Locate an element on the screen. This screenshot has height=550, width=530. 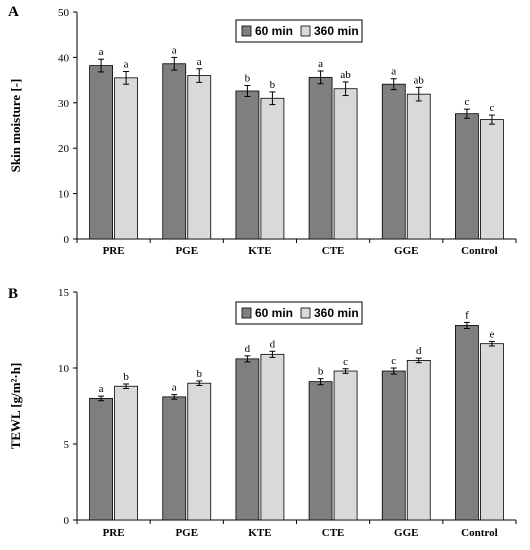
significance-letter: f is located at coordinates (467, 315).